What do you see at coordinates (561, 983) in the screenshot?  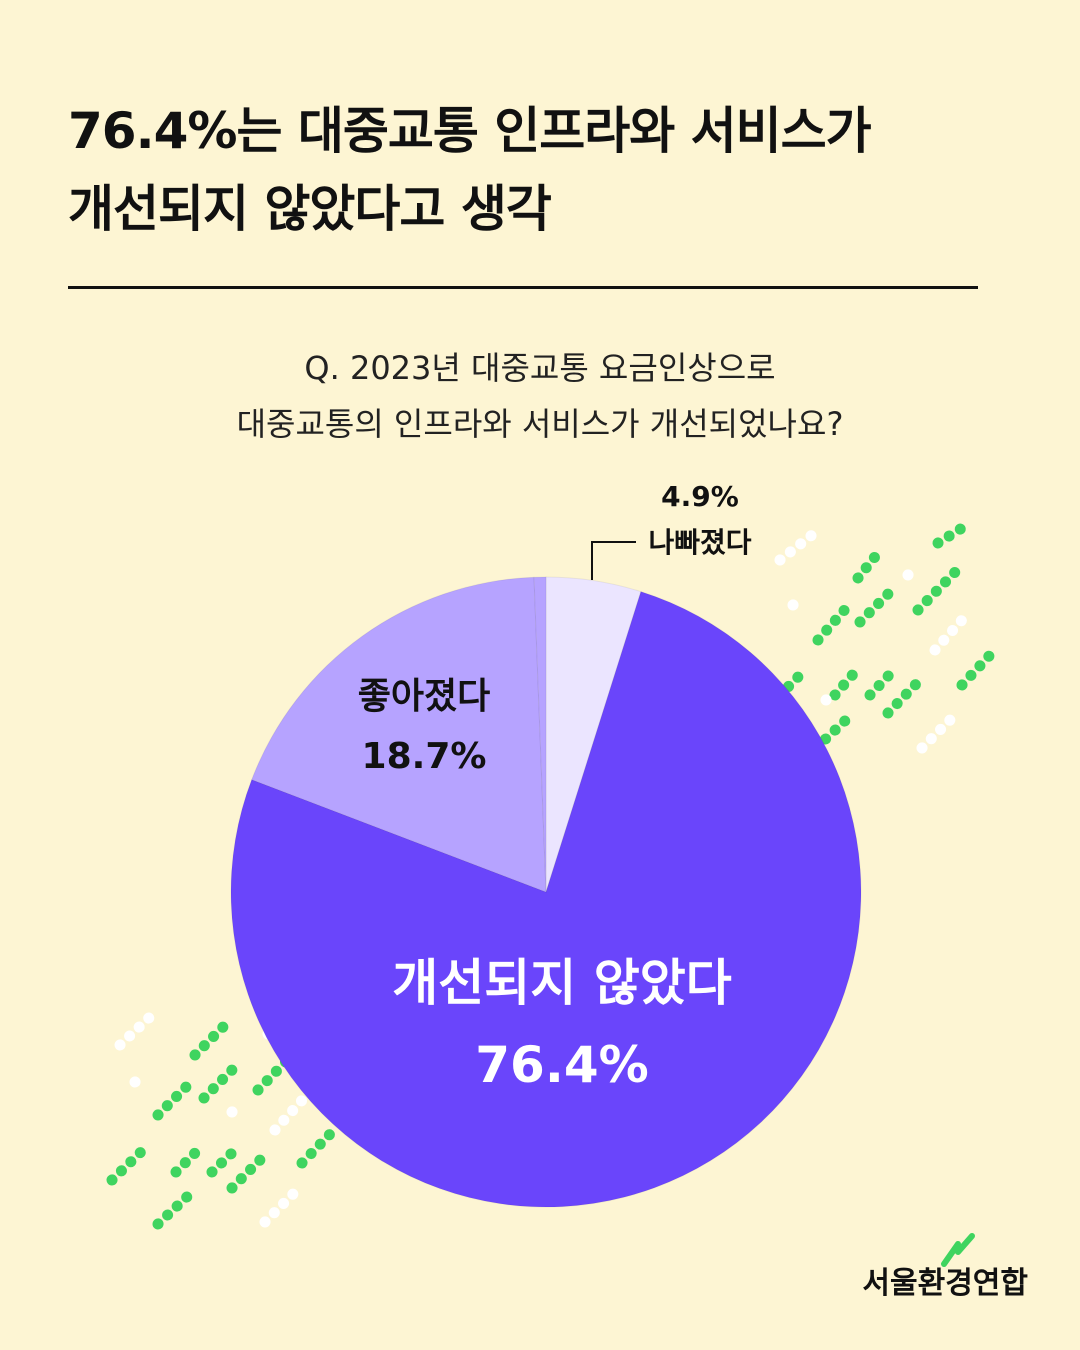 I see `slice-label-main: 개선되지 않았다` at bounding box center [561, 983].